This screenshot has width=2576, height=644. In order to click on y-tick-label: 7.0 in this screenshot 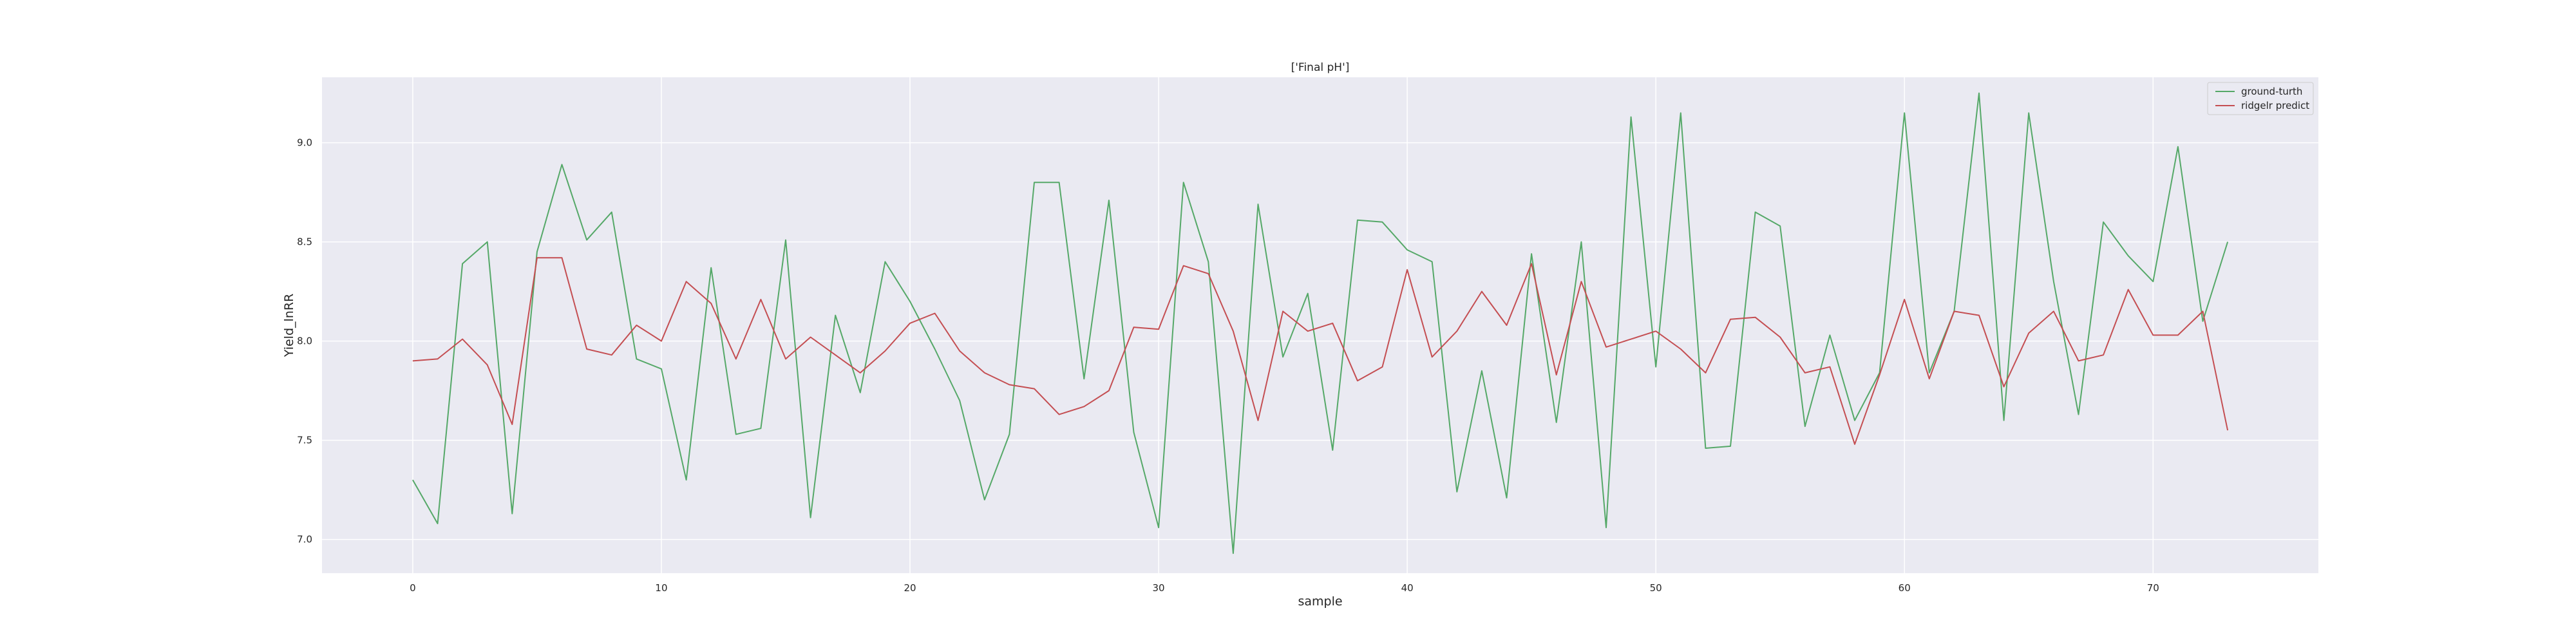, I will do `click(304, 539)`.